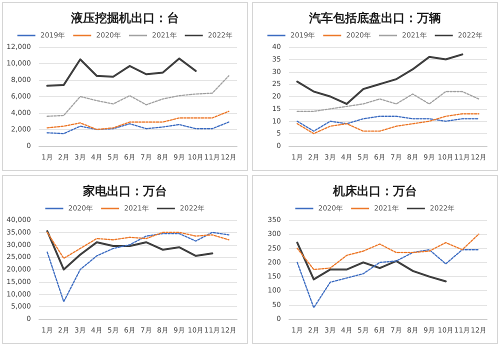  What do you see at coordinates (124, 18) in the screenshot?
I see `chart-title: 液压挖掘机出口：台` at bounding box center [124, 18].